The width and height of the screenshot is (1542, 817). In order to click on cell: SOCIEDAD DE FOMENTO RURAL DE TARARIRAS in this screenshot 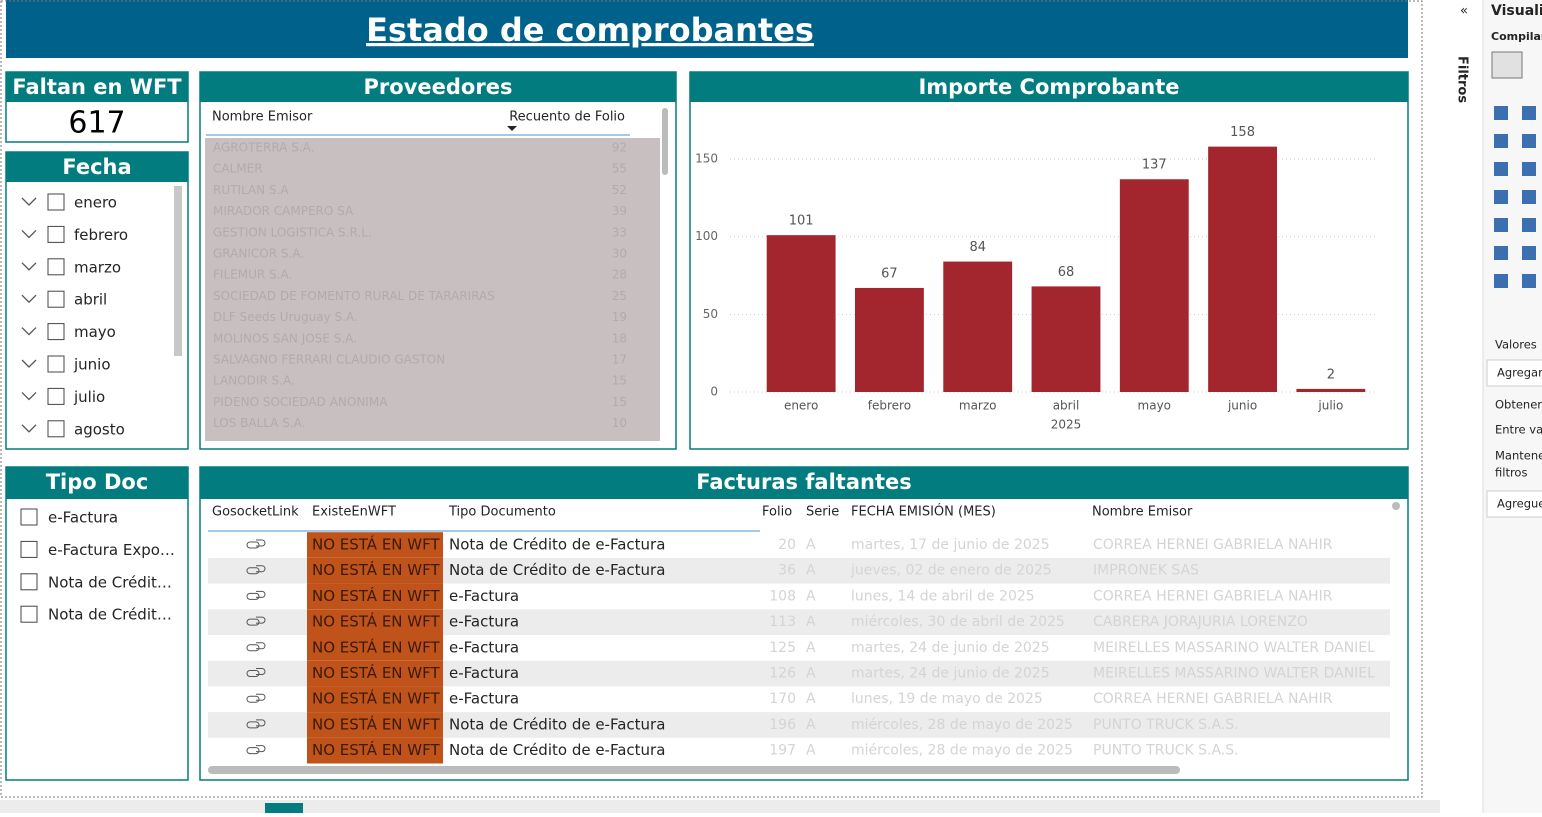, I will do `click(354, 296)`.